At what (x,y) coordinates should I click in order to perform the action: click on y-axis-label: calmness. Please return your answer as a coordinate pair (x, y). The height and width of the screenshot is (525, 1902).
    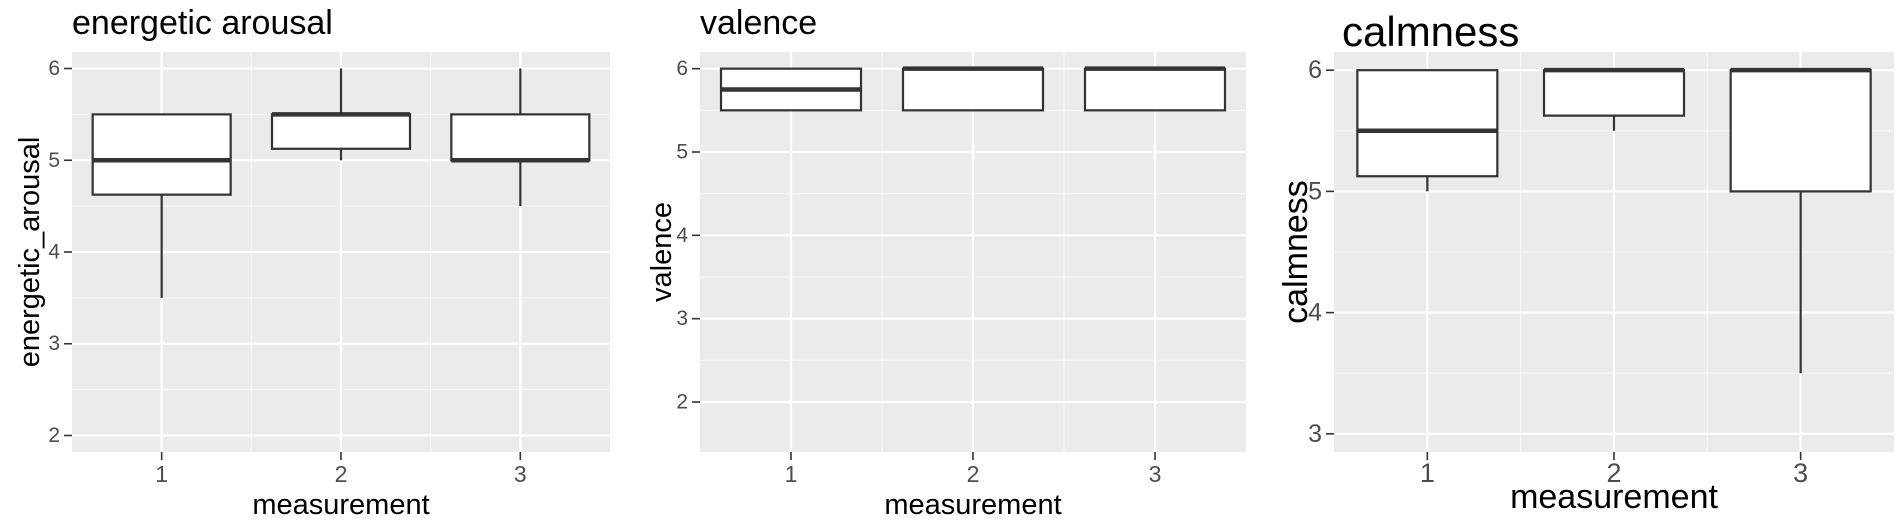
    Looking at the image, I should click on (1296, 252).